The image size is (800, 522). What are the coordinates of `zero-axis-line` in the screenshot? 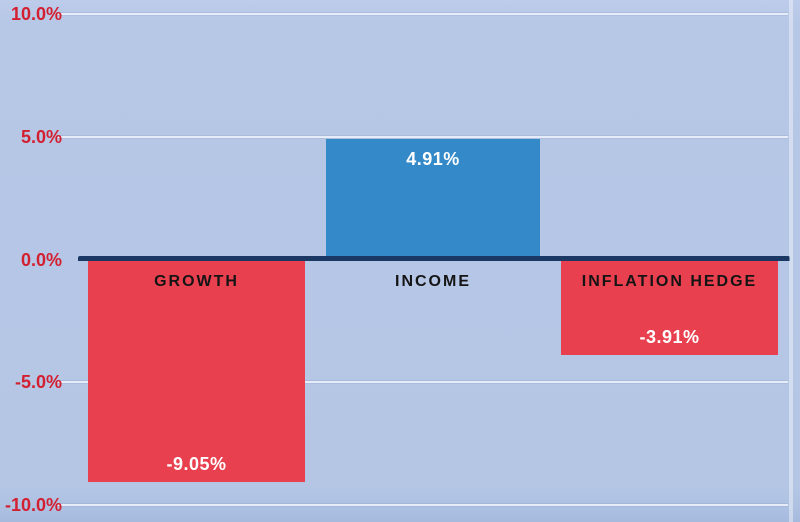 It's located at (434, 258).